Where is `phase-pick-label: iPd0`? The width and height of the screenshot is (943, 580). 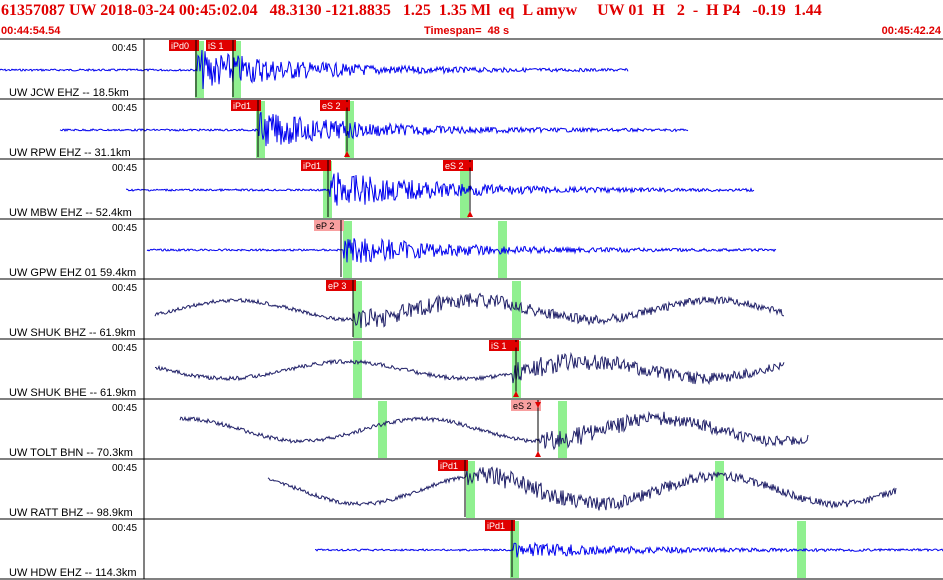 phase-pick-label: iPd0 is located at coordinates (180, 46).